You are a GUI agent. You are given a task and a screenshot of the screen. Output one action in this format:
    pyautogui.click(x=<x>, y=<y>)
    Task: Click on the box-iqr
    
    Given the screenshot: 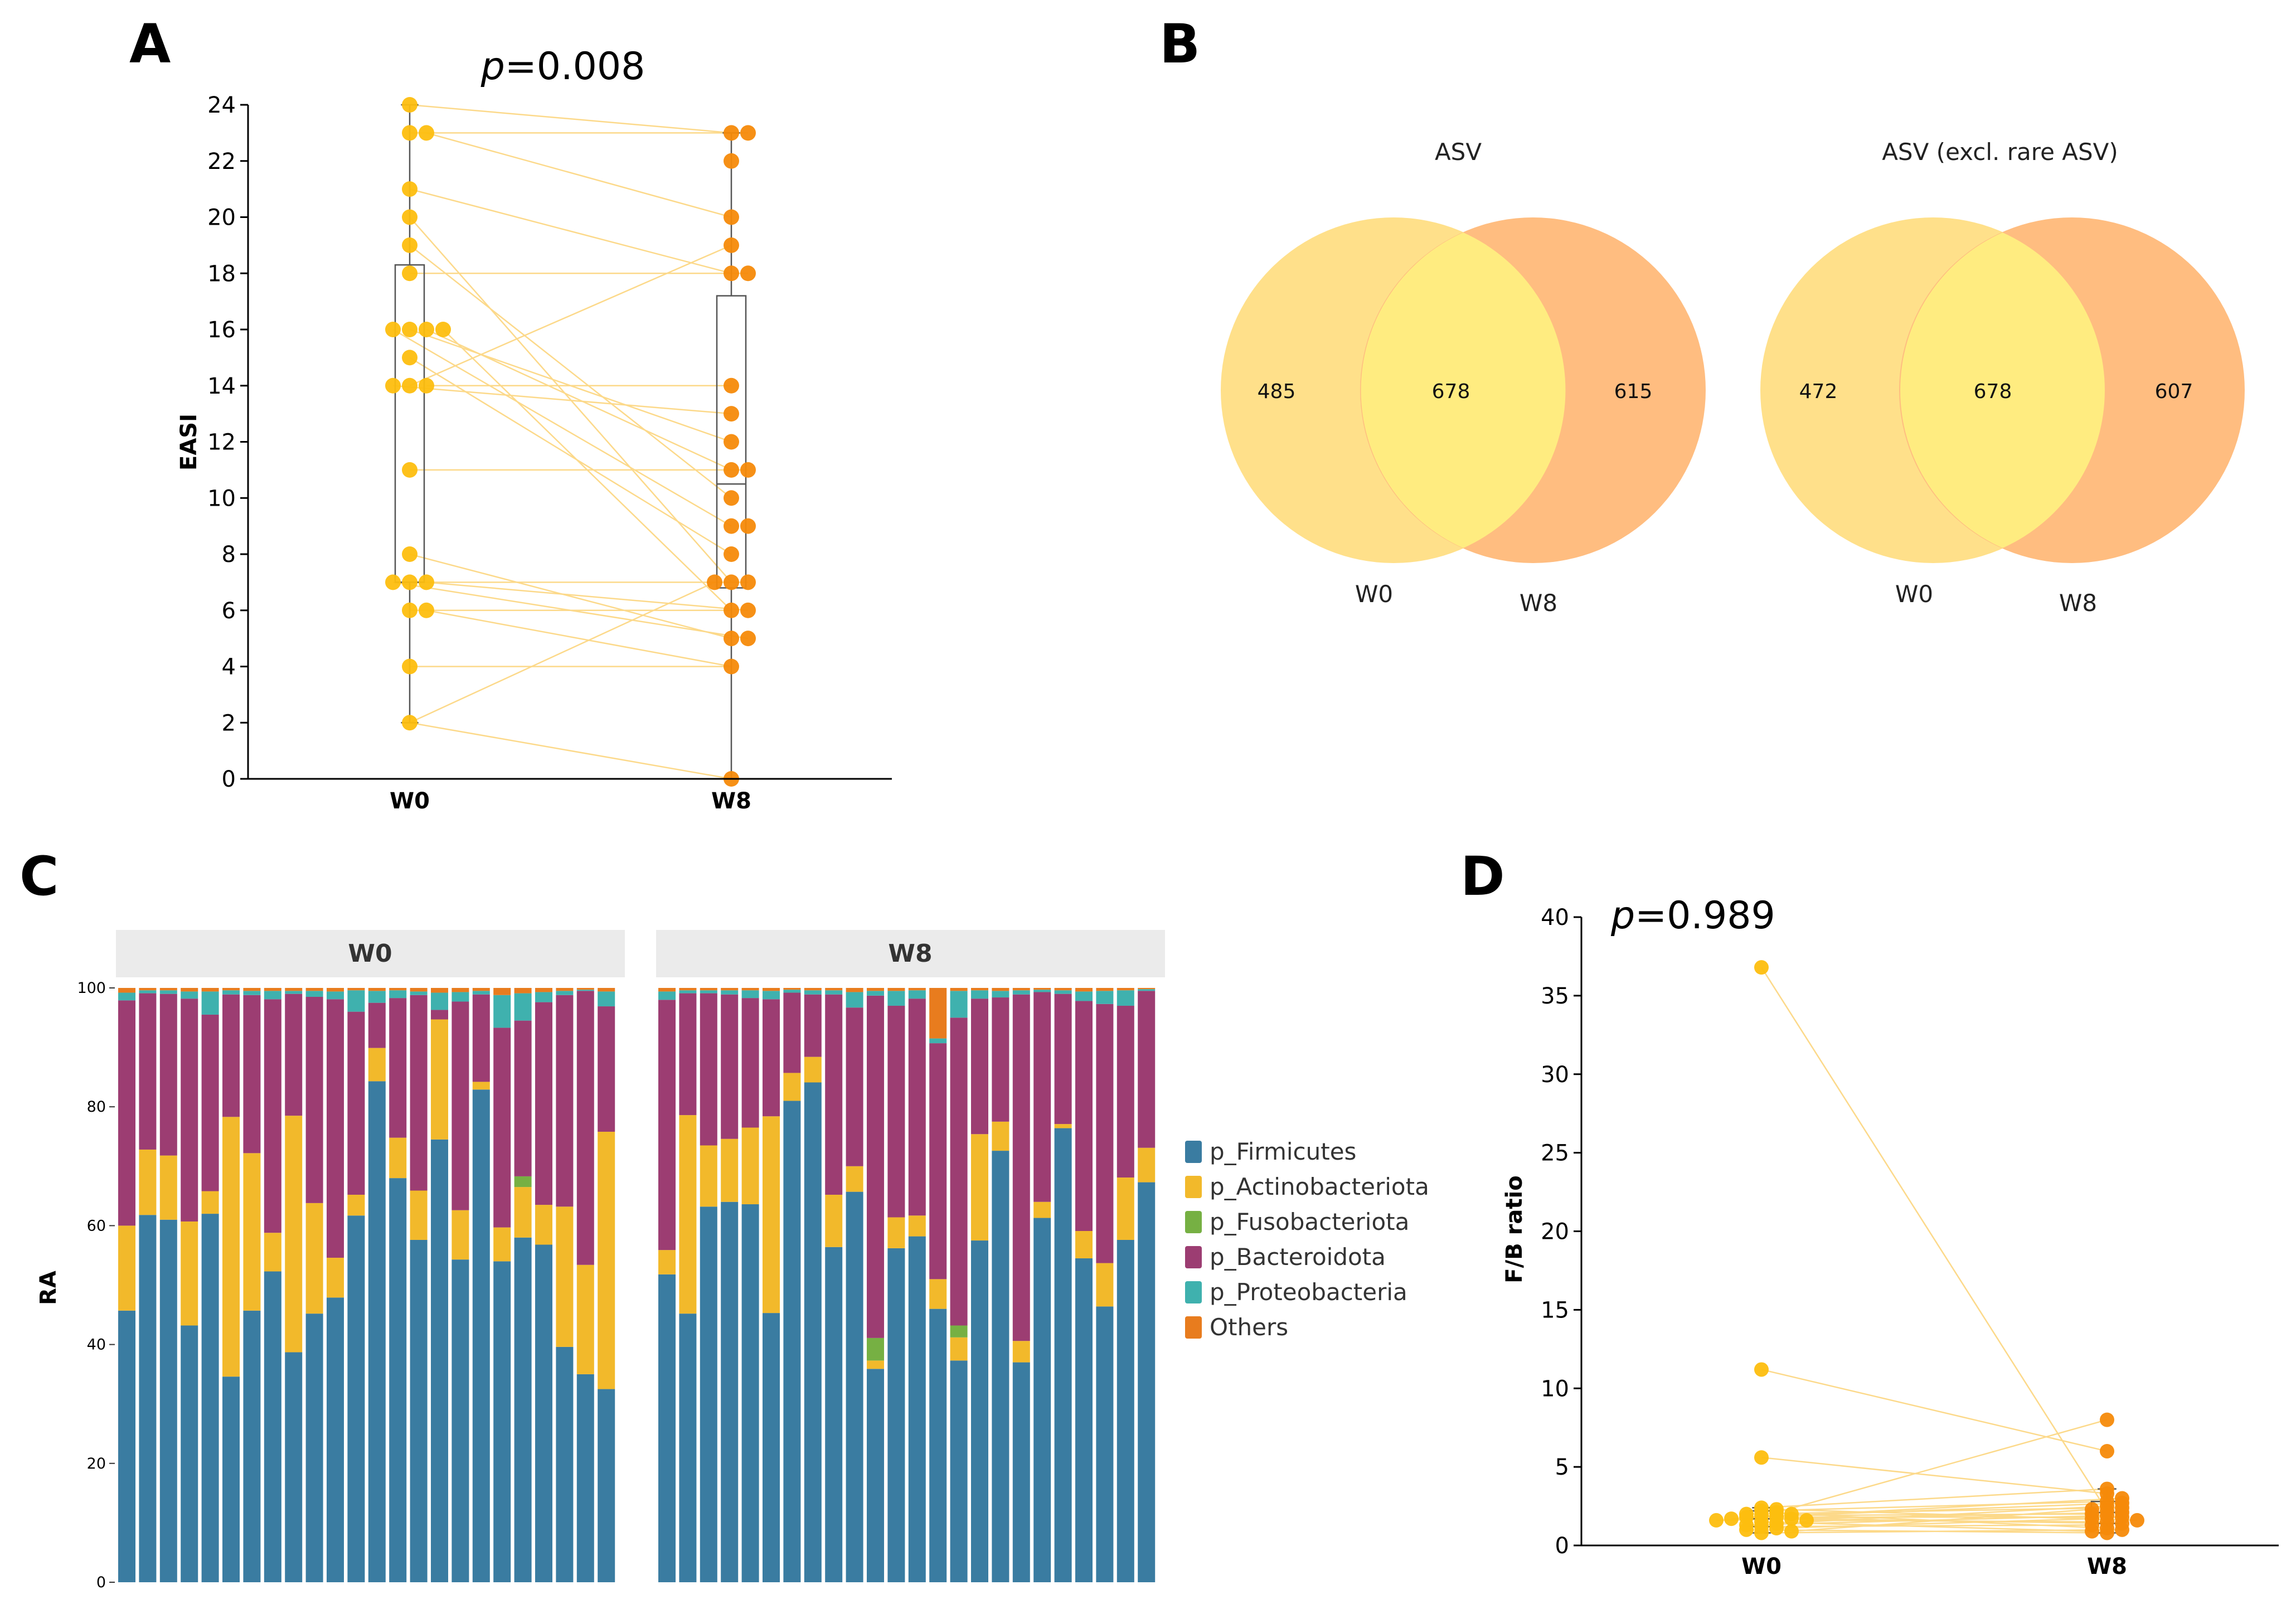 What is the action you would take?
    pyautogui.click(x=410, y=423)
    